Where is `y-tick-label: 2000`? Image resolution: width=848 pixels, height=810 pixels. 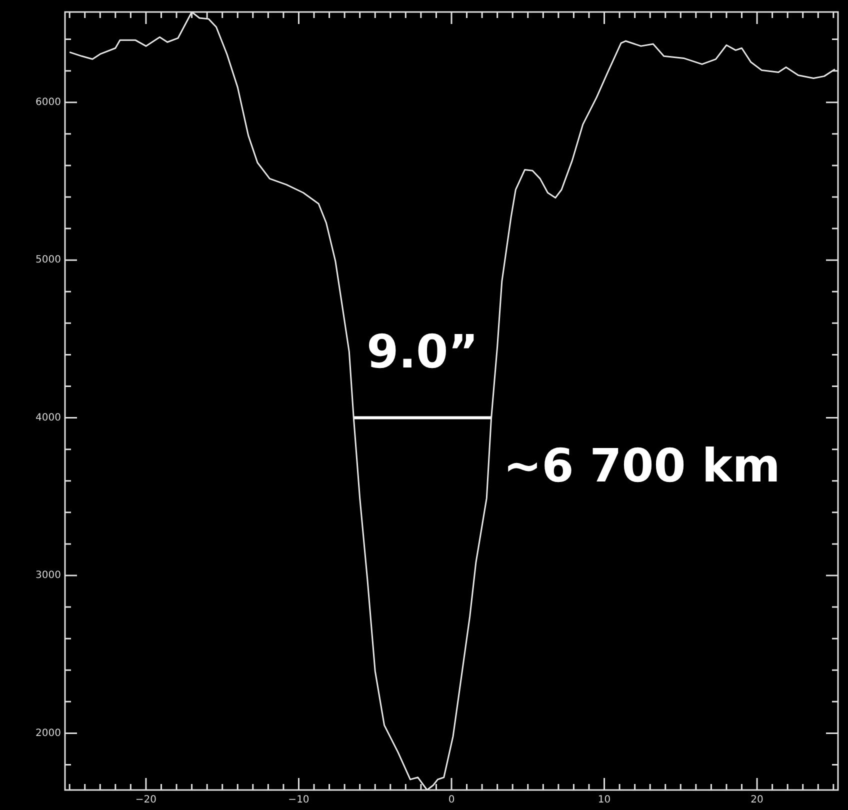 y-tick-label: 2000 is located at coordinates (48, 733).